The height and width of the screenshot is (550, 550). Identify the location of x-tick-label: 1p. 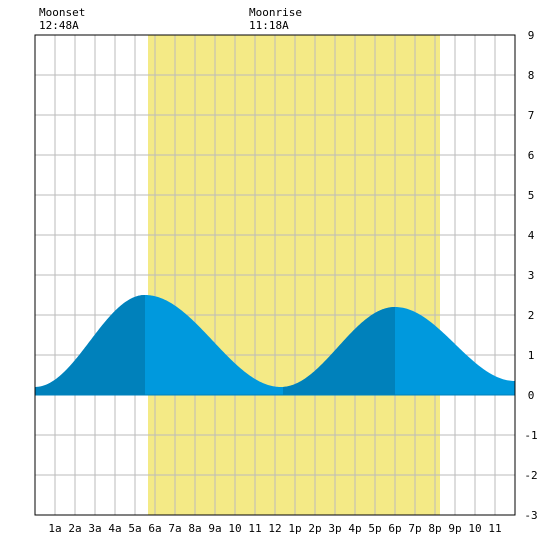
(294, 528).